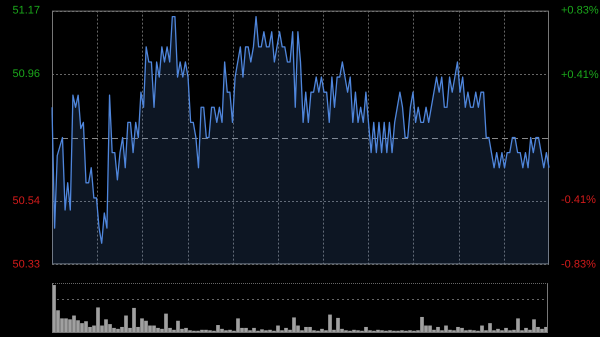  What do you see at coordinates (578, 264) in the screenshot?
I see `y2-tick-label: -0.83%` at bounding box center [578, 264].